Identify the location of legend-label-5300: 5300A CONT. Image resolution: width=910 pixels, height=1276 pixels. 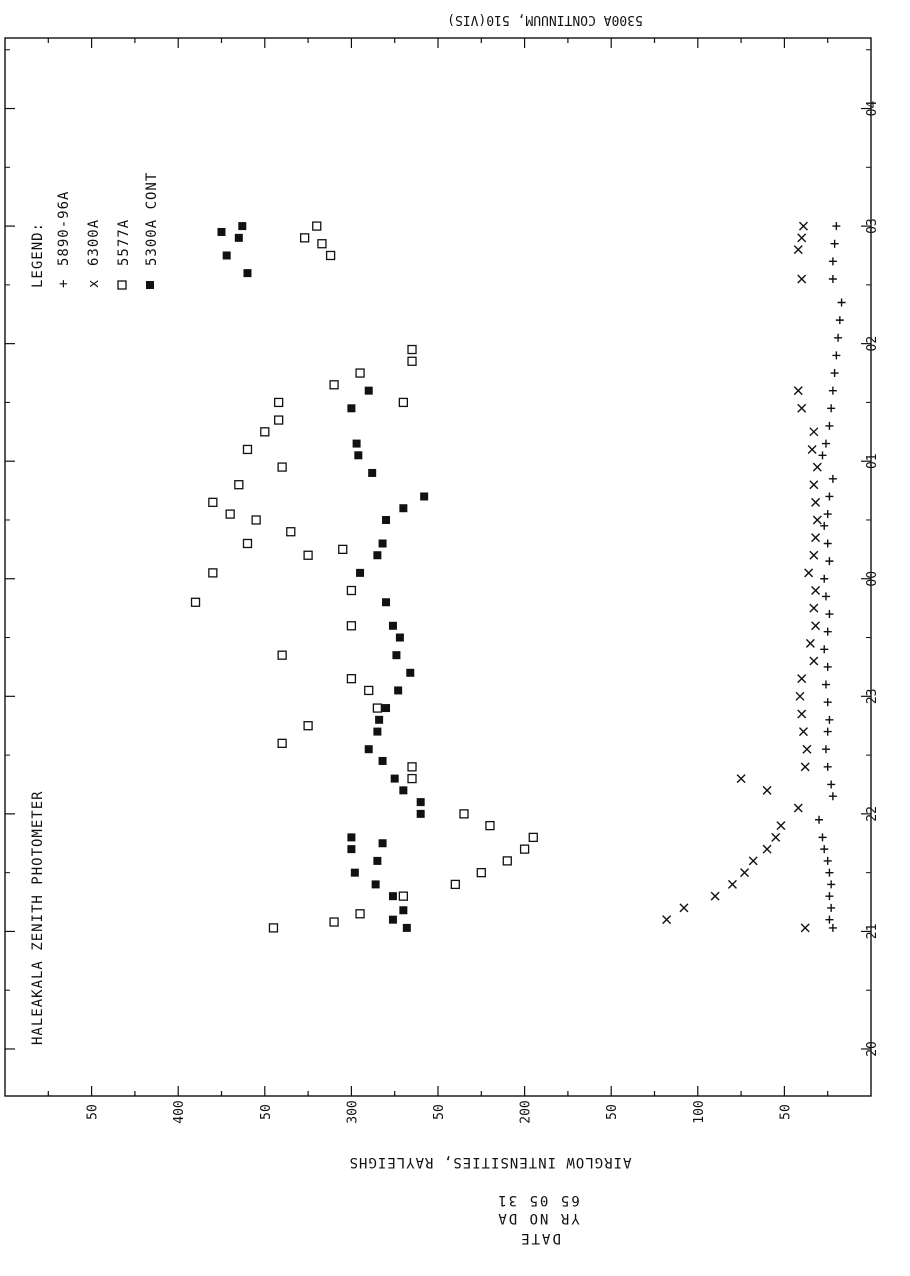
(152, 219).